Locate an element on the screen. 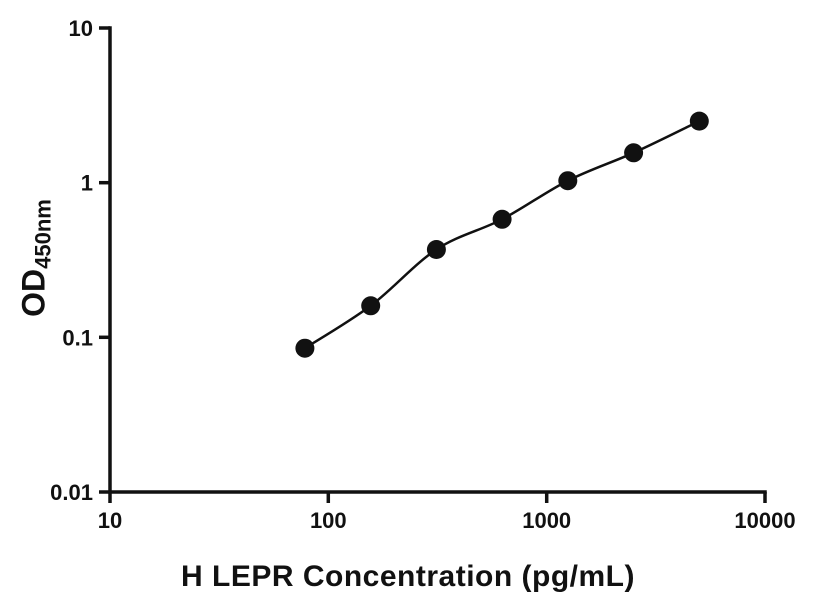 This screenshot has height=612, width=816. y-axis-label-main: OD is located at coordinates (33, 292).